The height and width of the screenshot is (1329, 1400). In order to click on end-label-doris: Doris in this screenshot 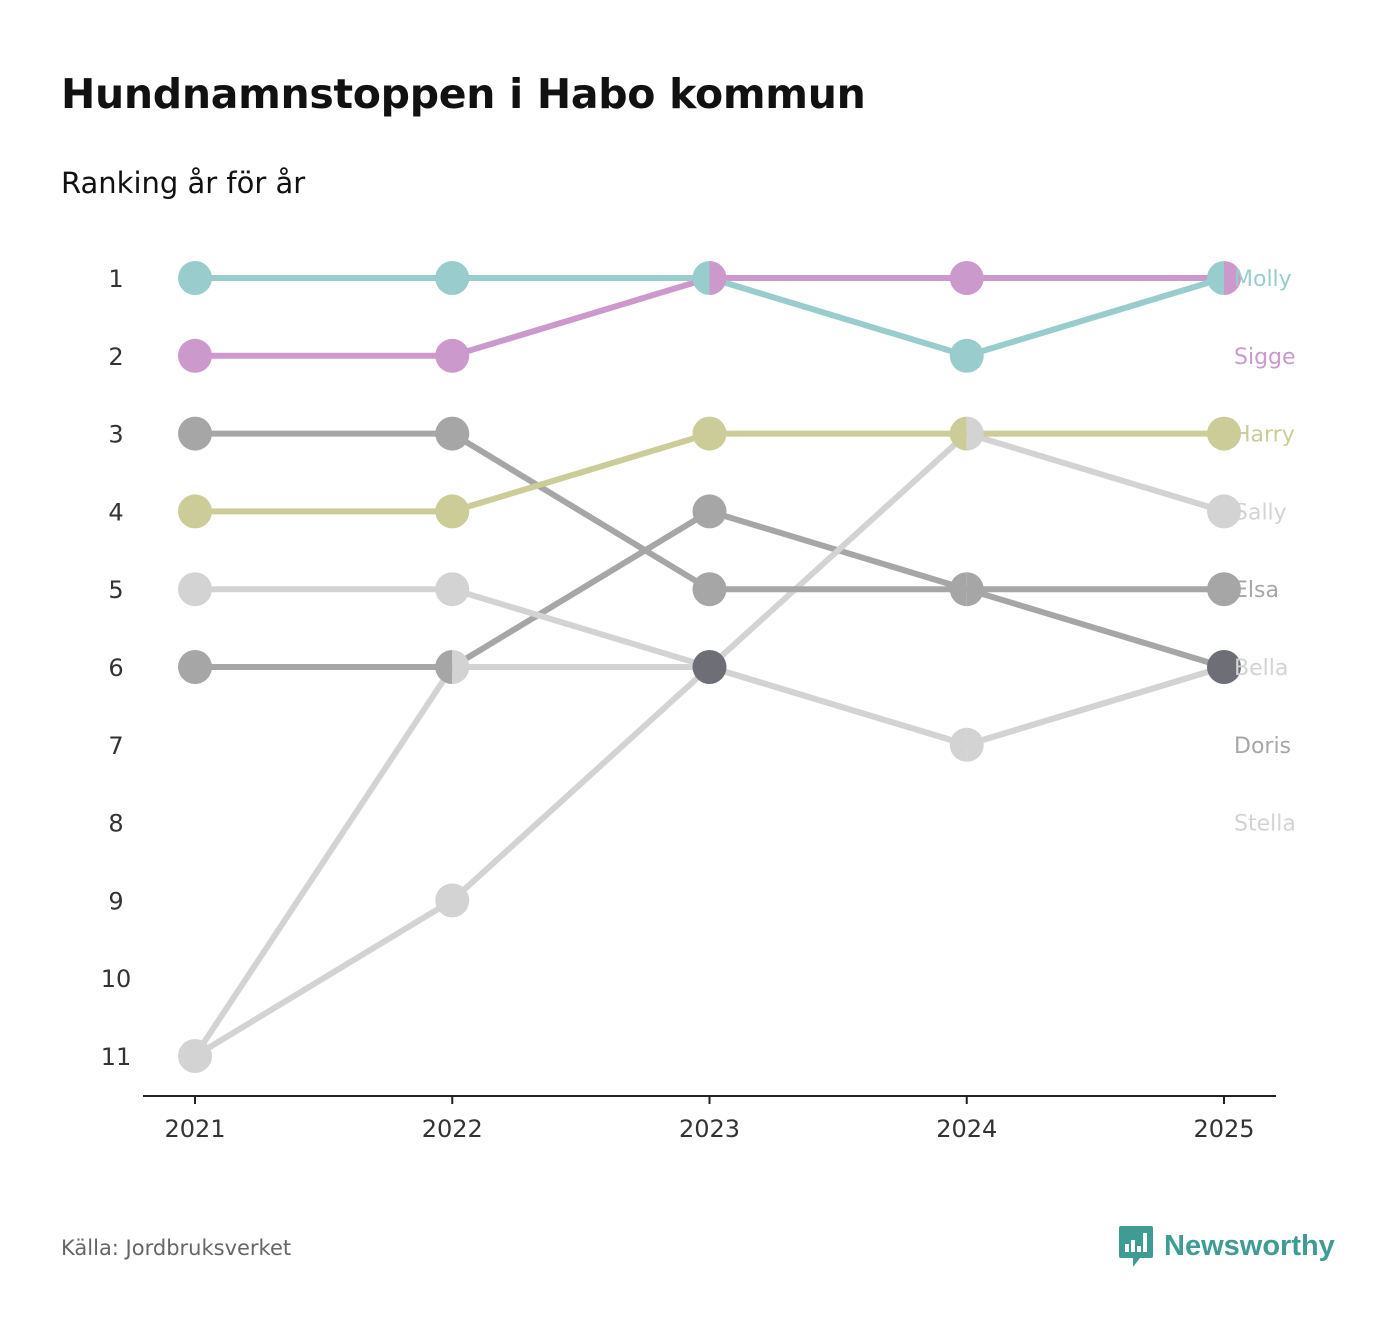, I will do `click(1262, 746)`.